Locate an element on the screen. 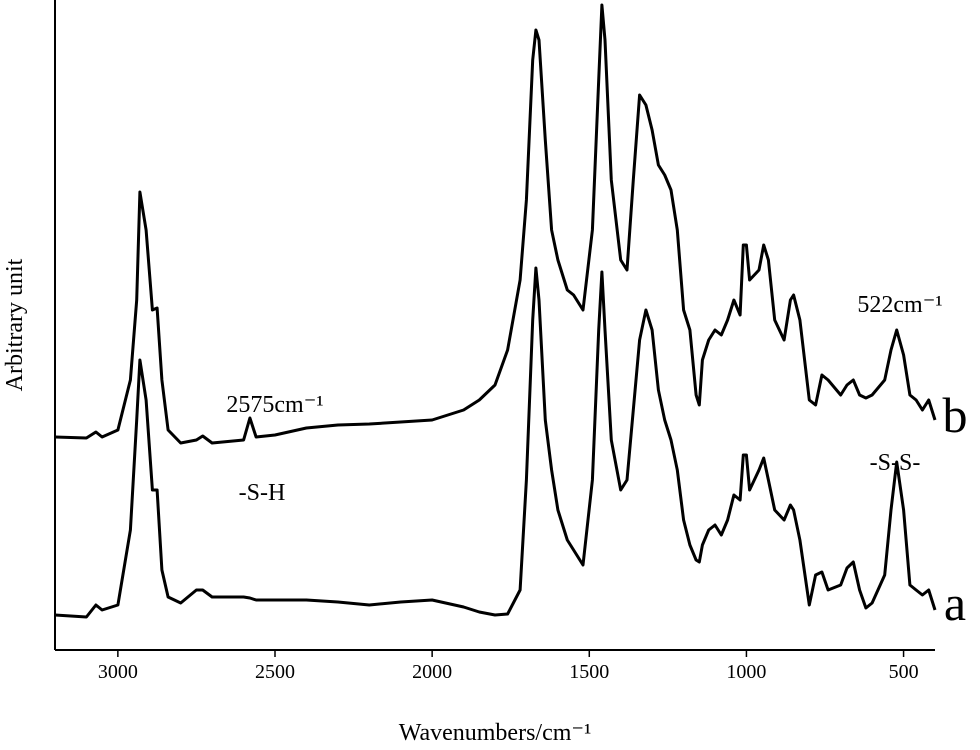  annotation: -S-H is located at coordinates (262, 493).